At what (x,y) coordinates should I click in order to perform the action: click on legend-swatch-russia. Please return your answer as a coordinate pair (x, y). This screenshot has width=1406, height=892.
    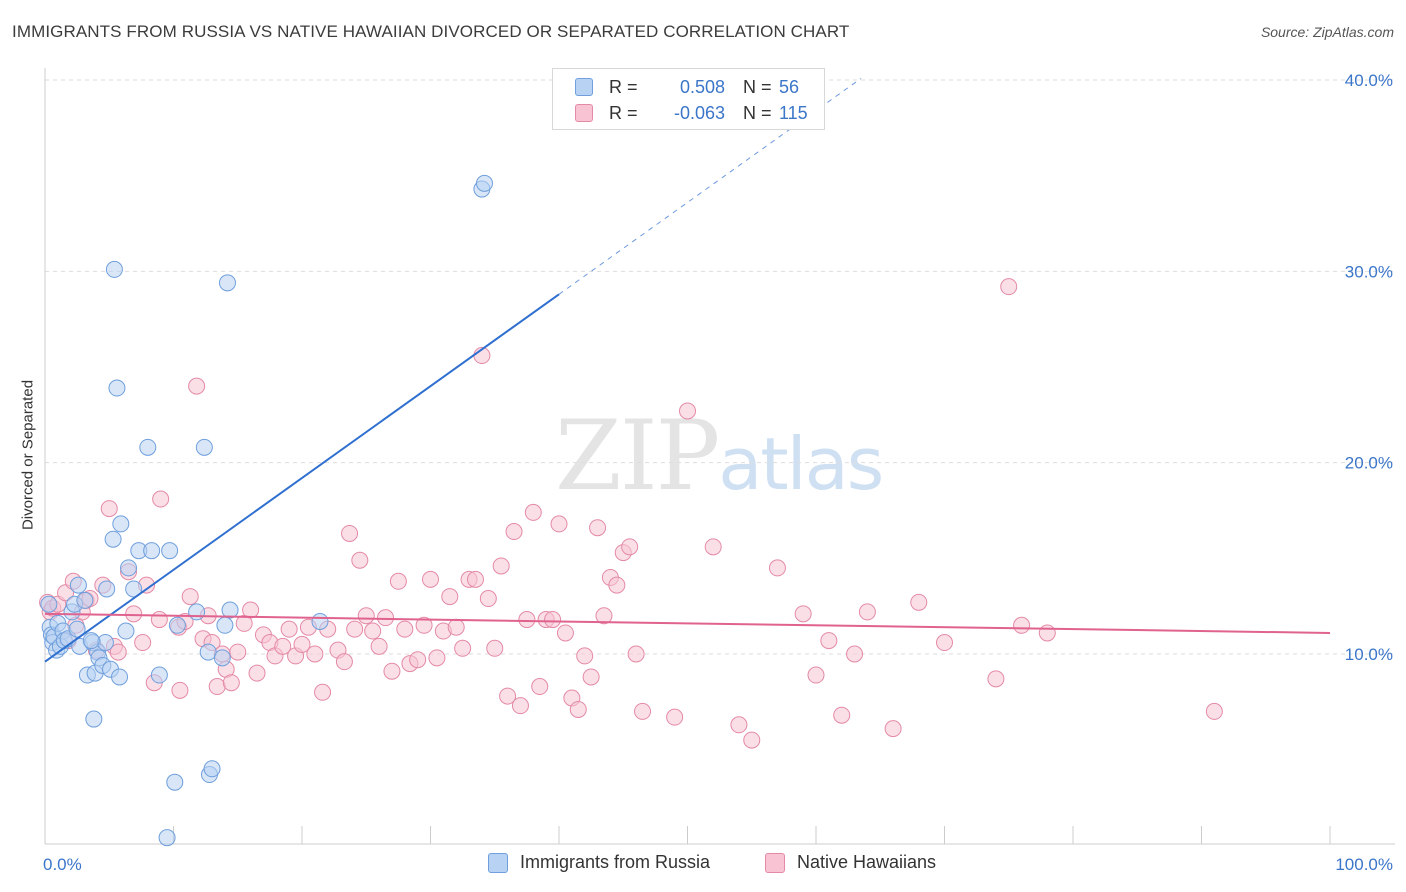
    Looking at the image, I should click on (584, 87).